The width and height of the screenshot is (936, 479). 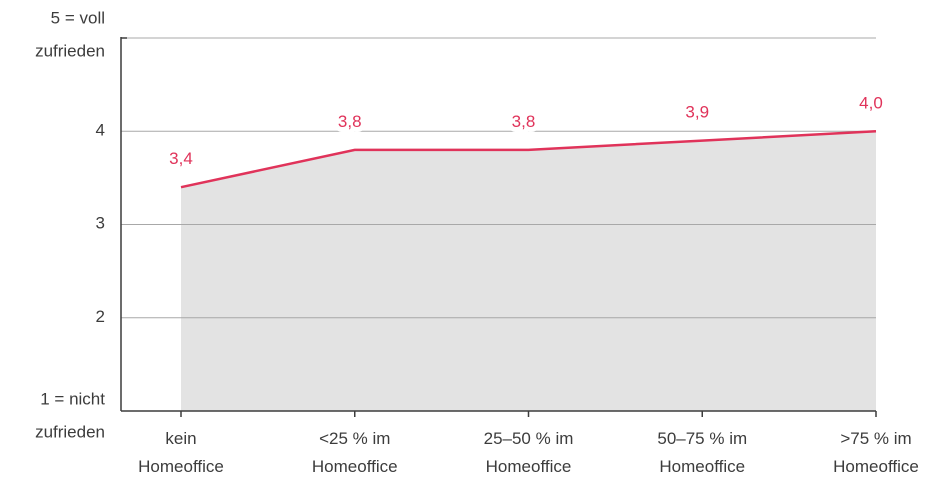 What do you see at coordinates (702, 452) in the screenshot?
I see `x-tick-label: 50–75 % im Homeoffice` at bounding box center [702, 452].